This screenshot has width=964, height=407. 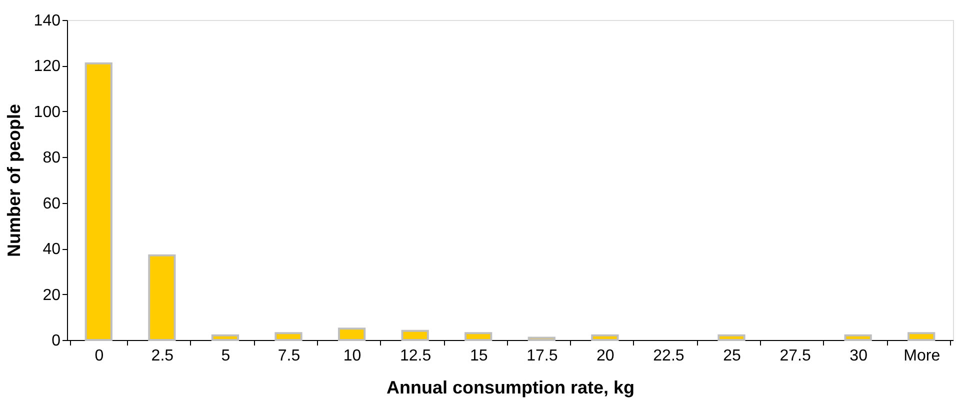 What do you see at coordinates (47, 112) in the screenshot?
I see `y-tick-label: 100` at bounding box center [47, 112].